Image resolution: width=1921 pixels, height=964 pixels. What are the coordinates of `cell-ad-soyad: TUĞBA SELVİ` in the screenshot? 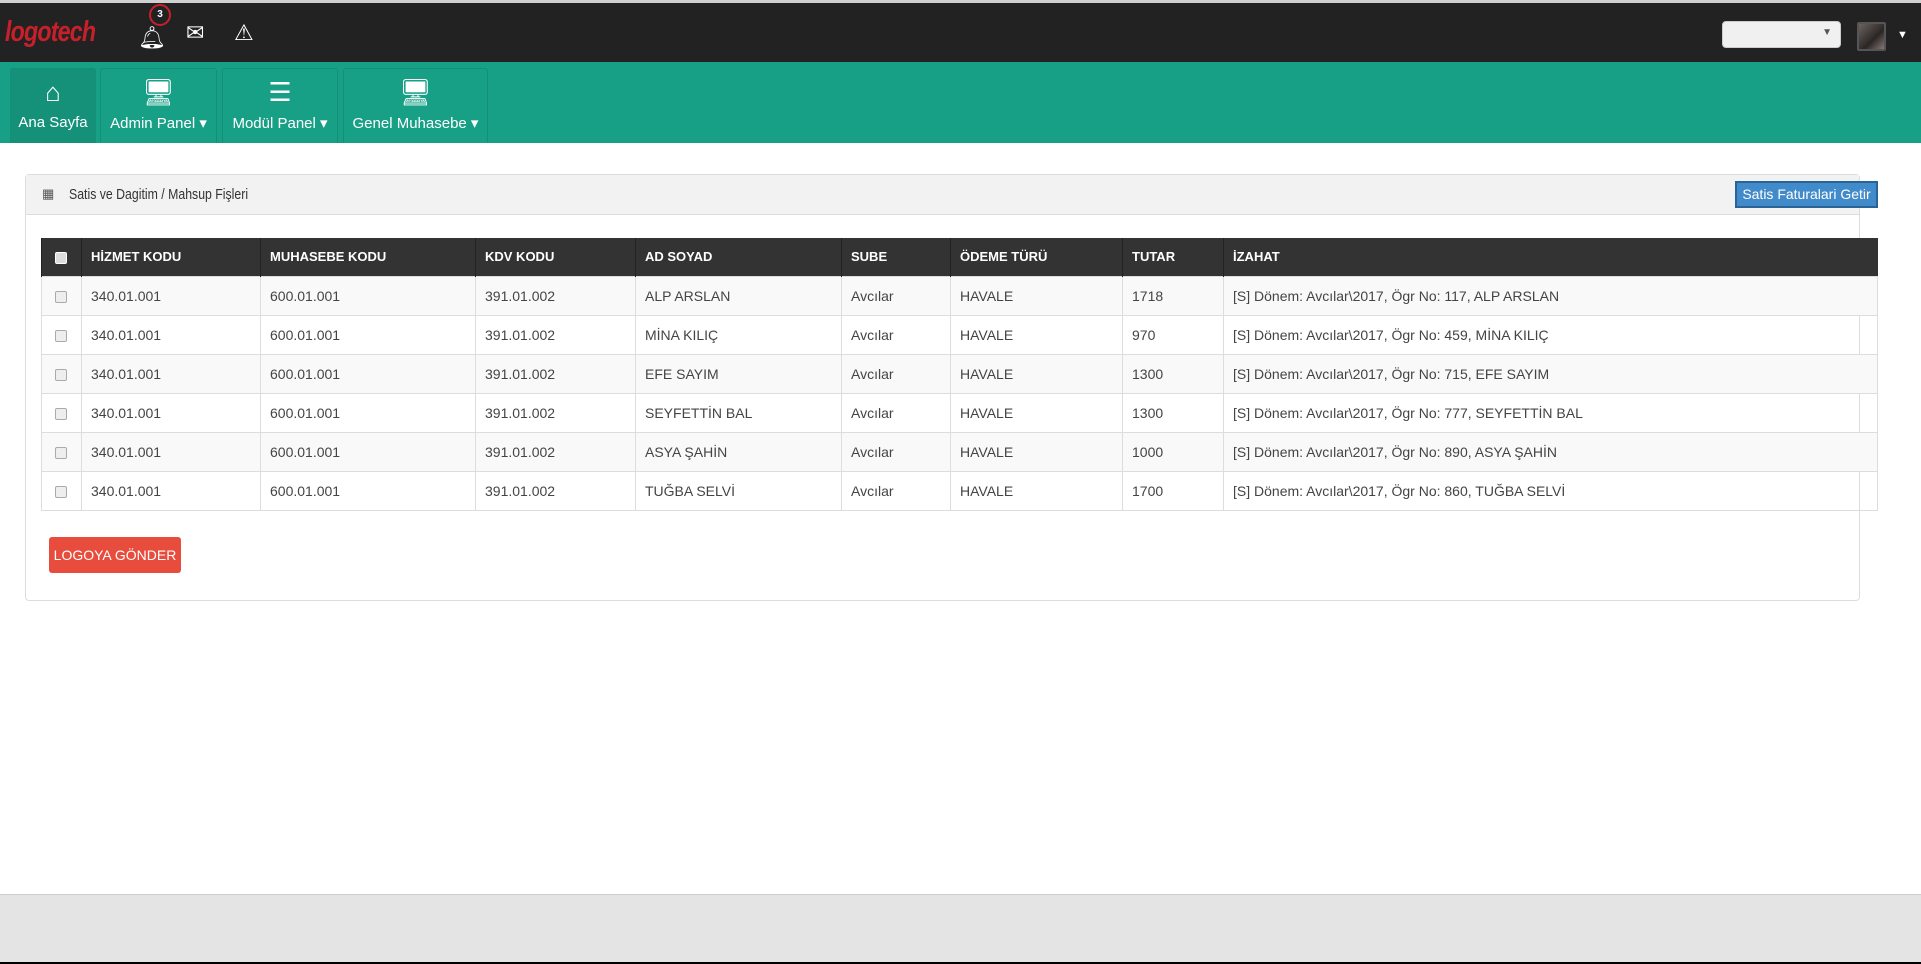 It's located at (738, 490).